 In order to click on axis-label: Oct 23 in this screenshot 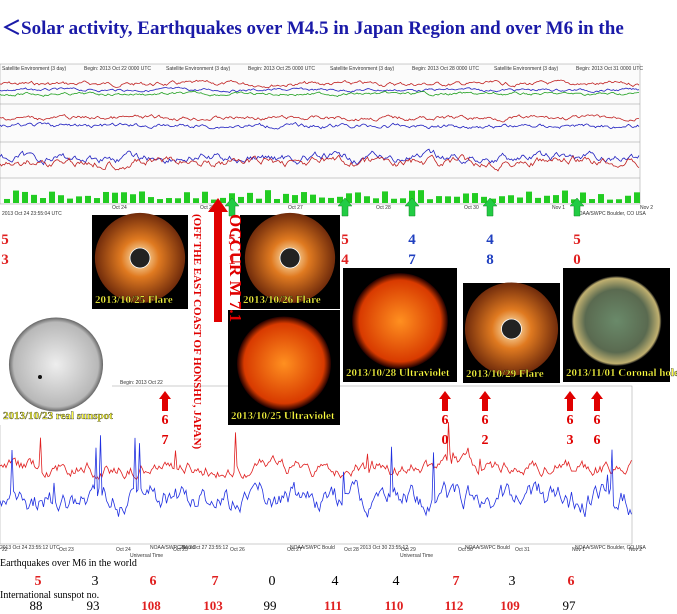, I will do `click(66, 550)`.